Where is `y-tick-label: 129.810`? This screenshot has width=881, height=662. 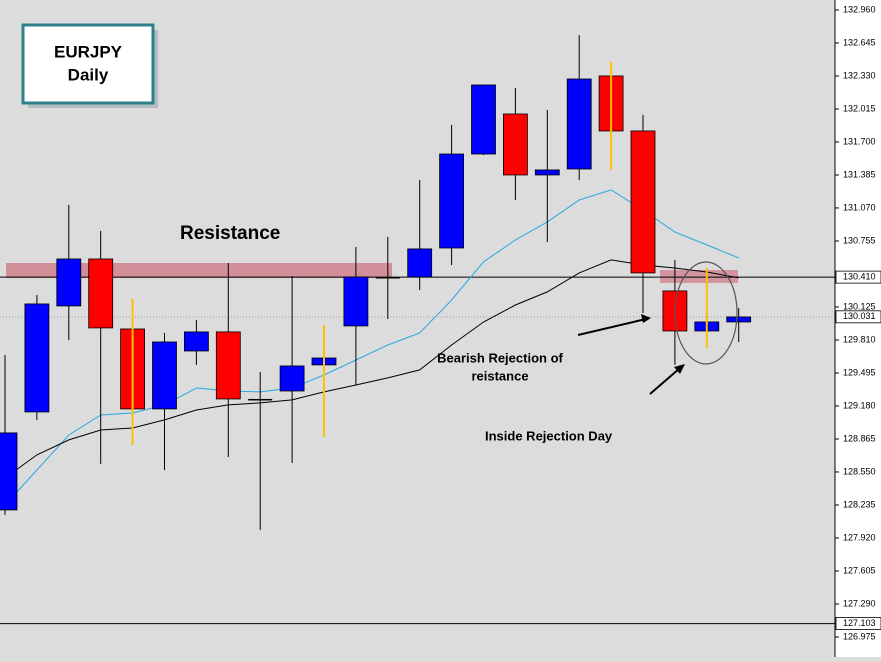
y-tick-label: 129.810 is located at coordinates (859, 339).